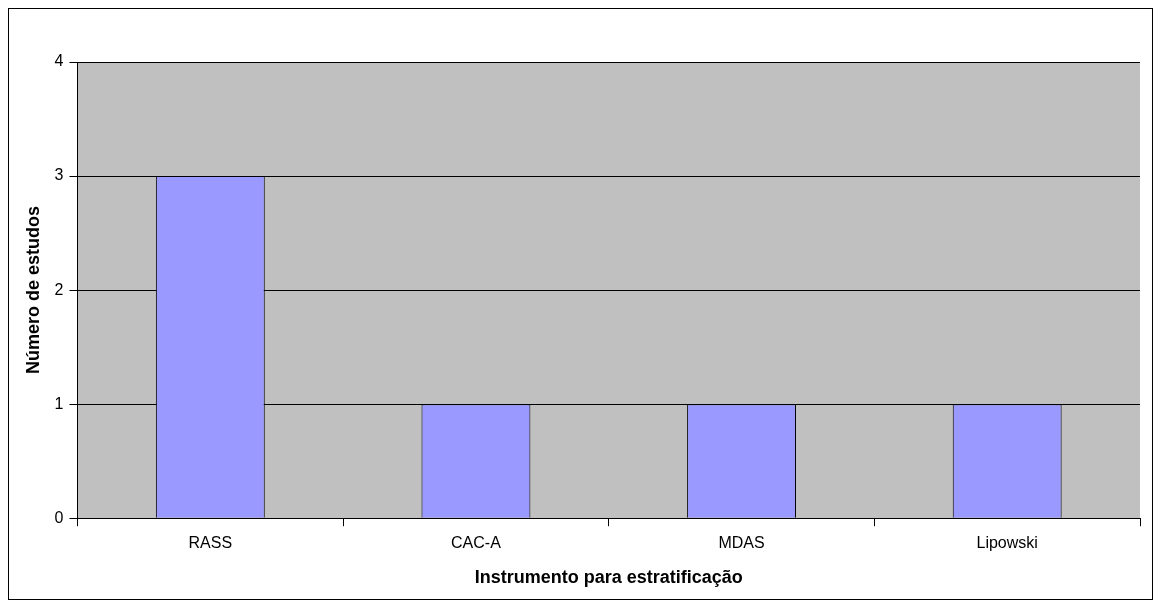 The image size is (1161, 607). I want to click on x-tick-label: Lipowski, so click(1007, 543).